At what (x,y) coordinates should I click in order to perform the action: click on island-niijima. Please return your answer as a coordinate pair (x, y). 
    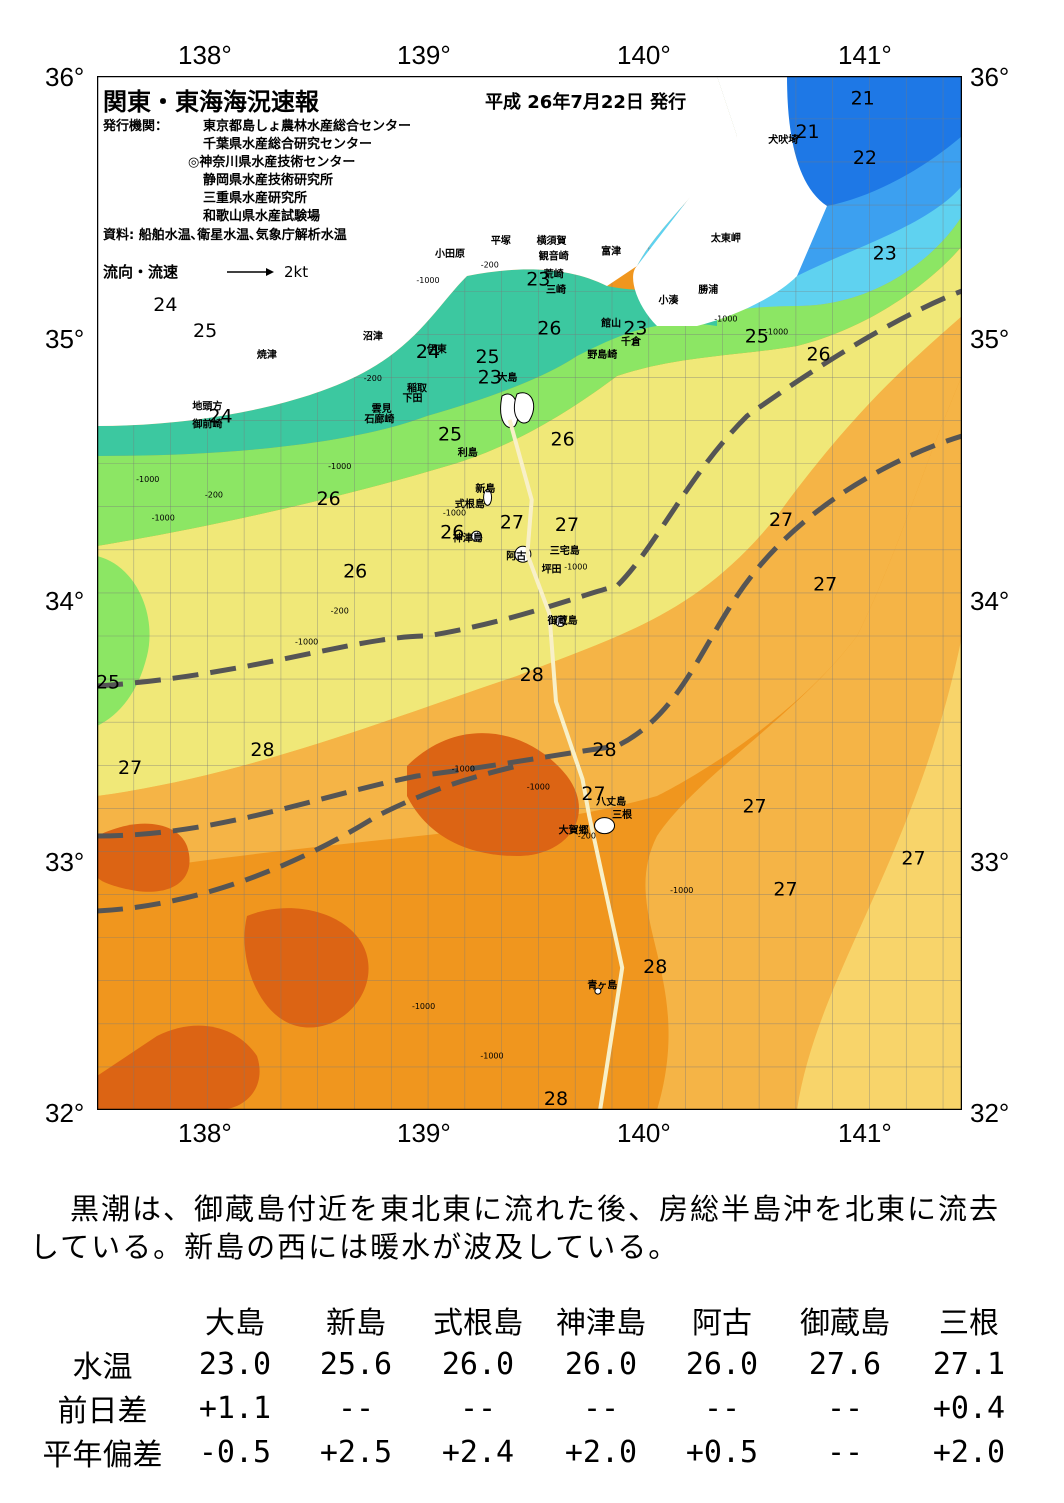
    Looking at the image, I should click on (488, 497).